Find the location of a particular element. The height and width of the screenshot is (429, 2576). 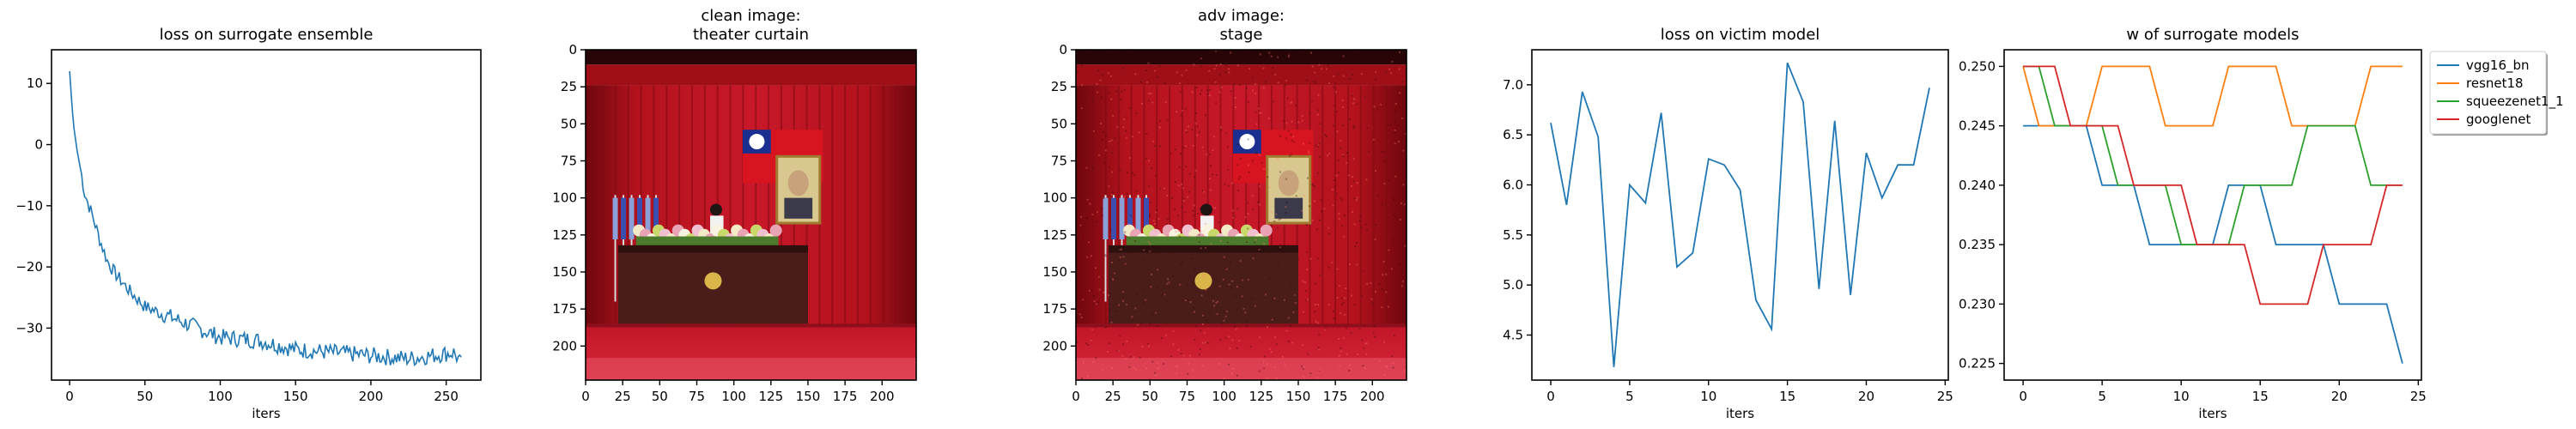

x-axis-ticks: 0 25 50 75 100 125 150 175 200 is located at coordinates (738, 392).